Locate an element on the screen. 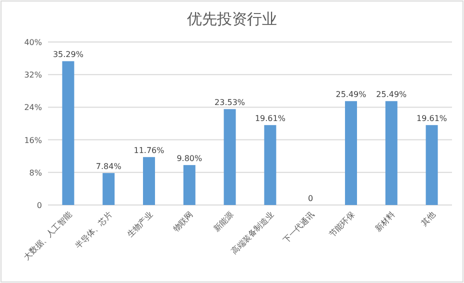  x-tick-label: 其他 is located at coordinates (429, 219).